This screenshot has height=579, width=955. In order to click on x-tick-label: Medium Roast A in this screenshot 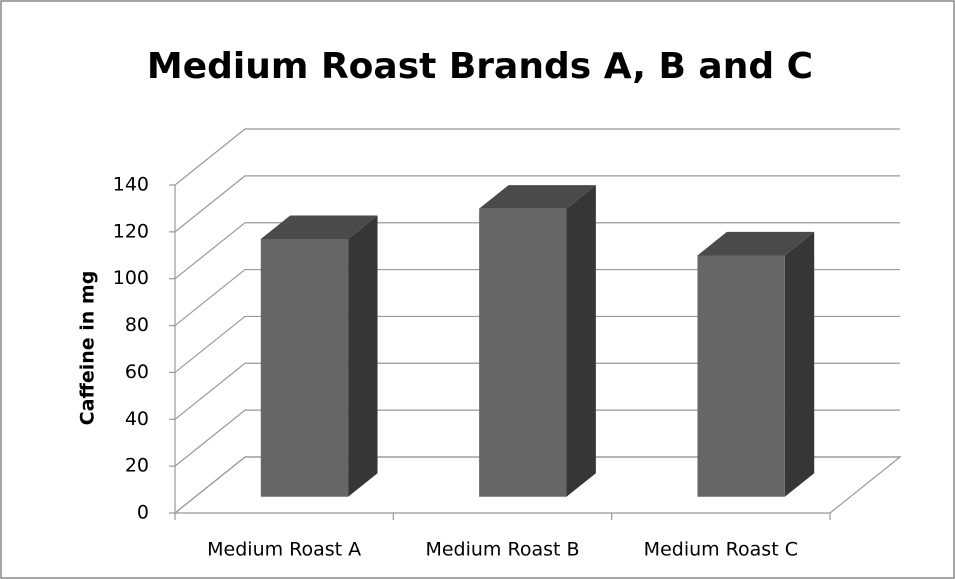, I will do `click(284, 550)`.